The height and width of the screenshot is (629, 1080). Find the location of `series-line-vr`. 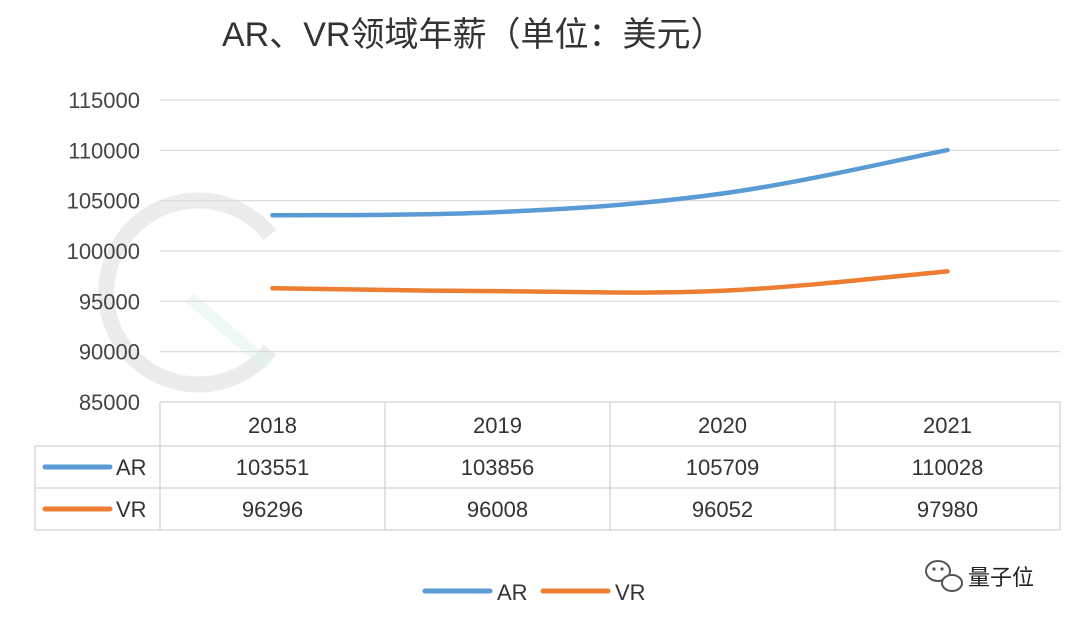

series-line-vr is located at coordinates (610, 282).